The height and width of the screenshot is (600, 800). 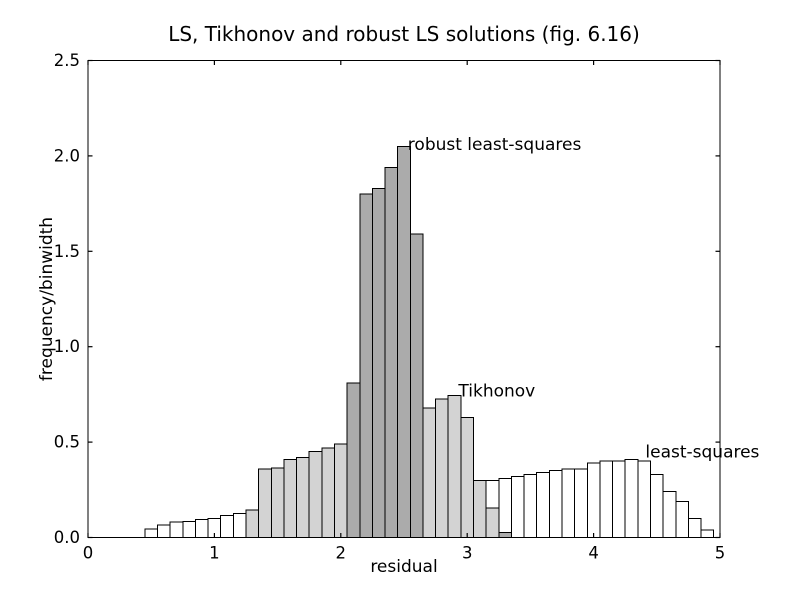 What do you see at coordinates (67, 346) in the screenshot?
I see `y-tick-label: 1.0` at bounding box center [67, 346].